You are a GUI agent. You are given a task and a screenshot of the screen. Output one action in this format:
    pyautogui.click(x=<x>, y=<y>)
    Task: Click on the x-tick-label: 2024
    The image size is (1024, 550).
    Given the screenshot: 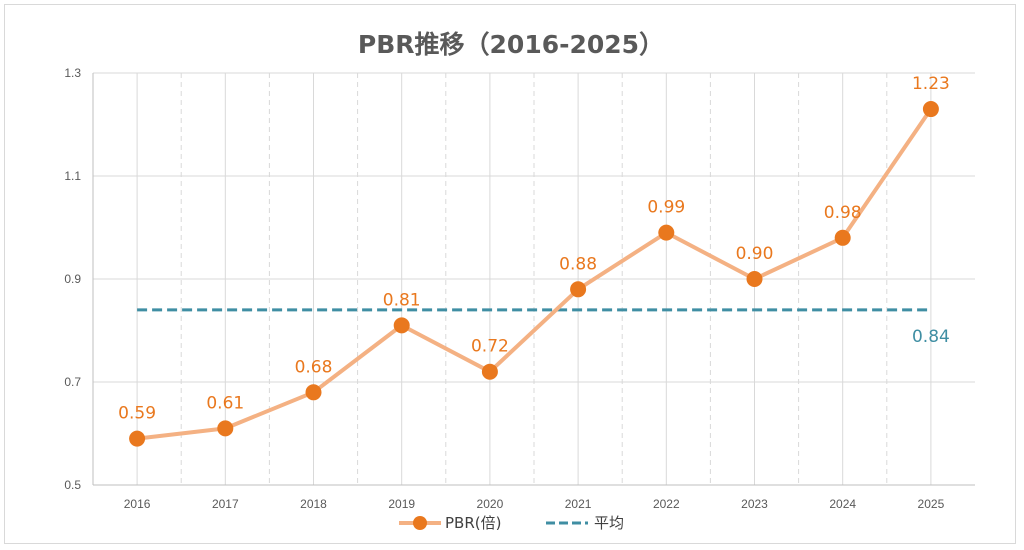 What is the action you would take?
    pyautogui.click(x=842, y=504)
    